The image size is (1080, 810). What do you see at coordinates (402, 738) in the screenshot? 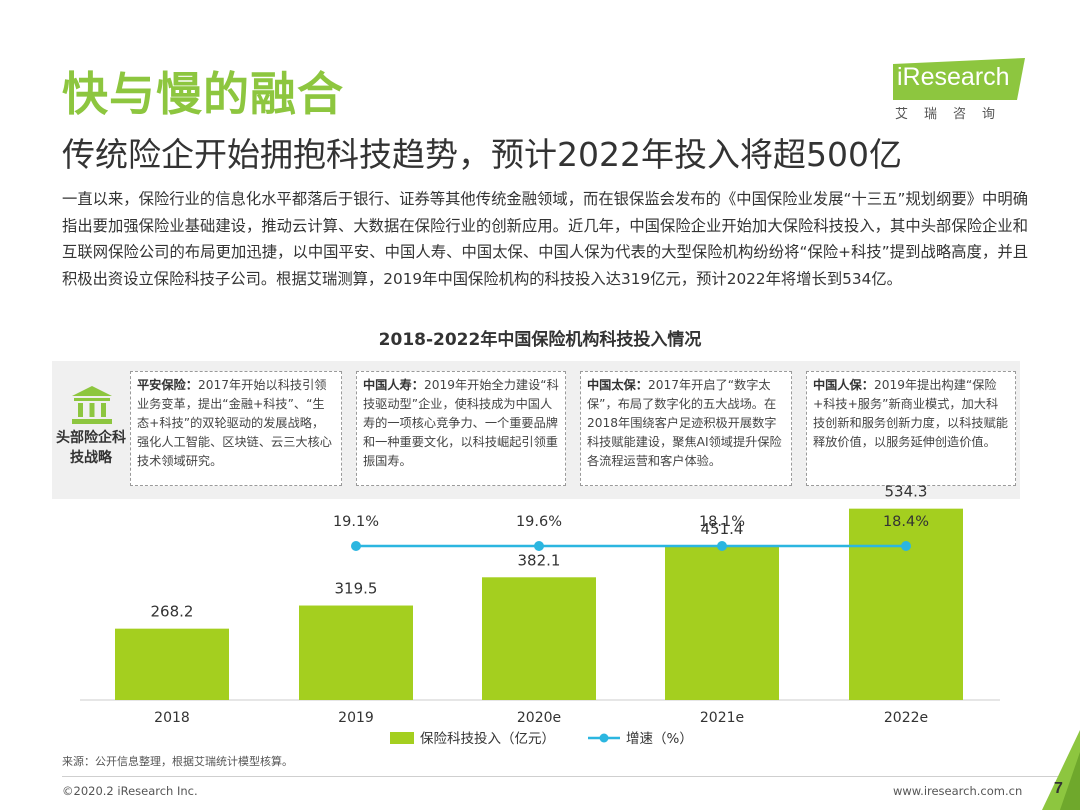
I see `legend-swatch-bar` at bounding box center [402, 738].